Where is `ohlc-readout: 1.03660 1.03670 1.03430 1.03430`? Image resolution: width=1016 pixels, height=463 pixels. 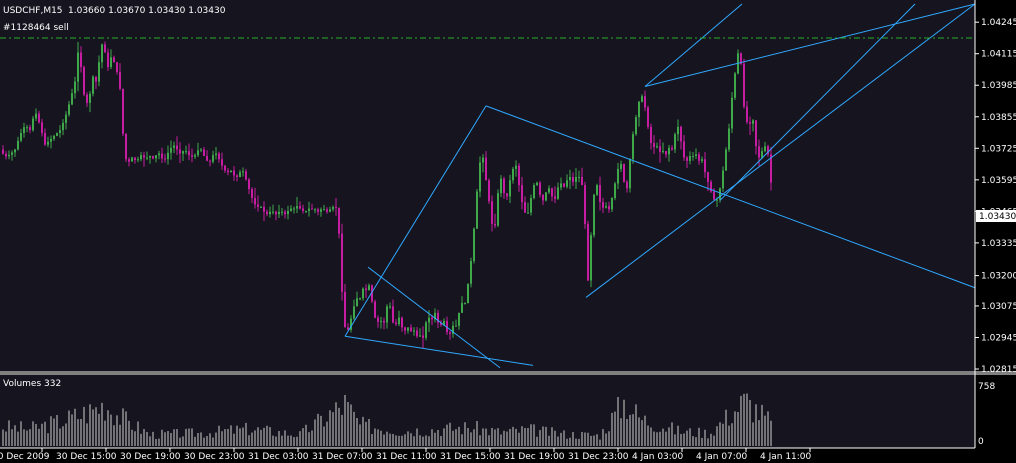
ohlc-readout: 1.03660 1.03670 1.03430 1.03430 is located at coordinates (147, 11).